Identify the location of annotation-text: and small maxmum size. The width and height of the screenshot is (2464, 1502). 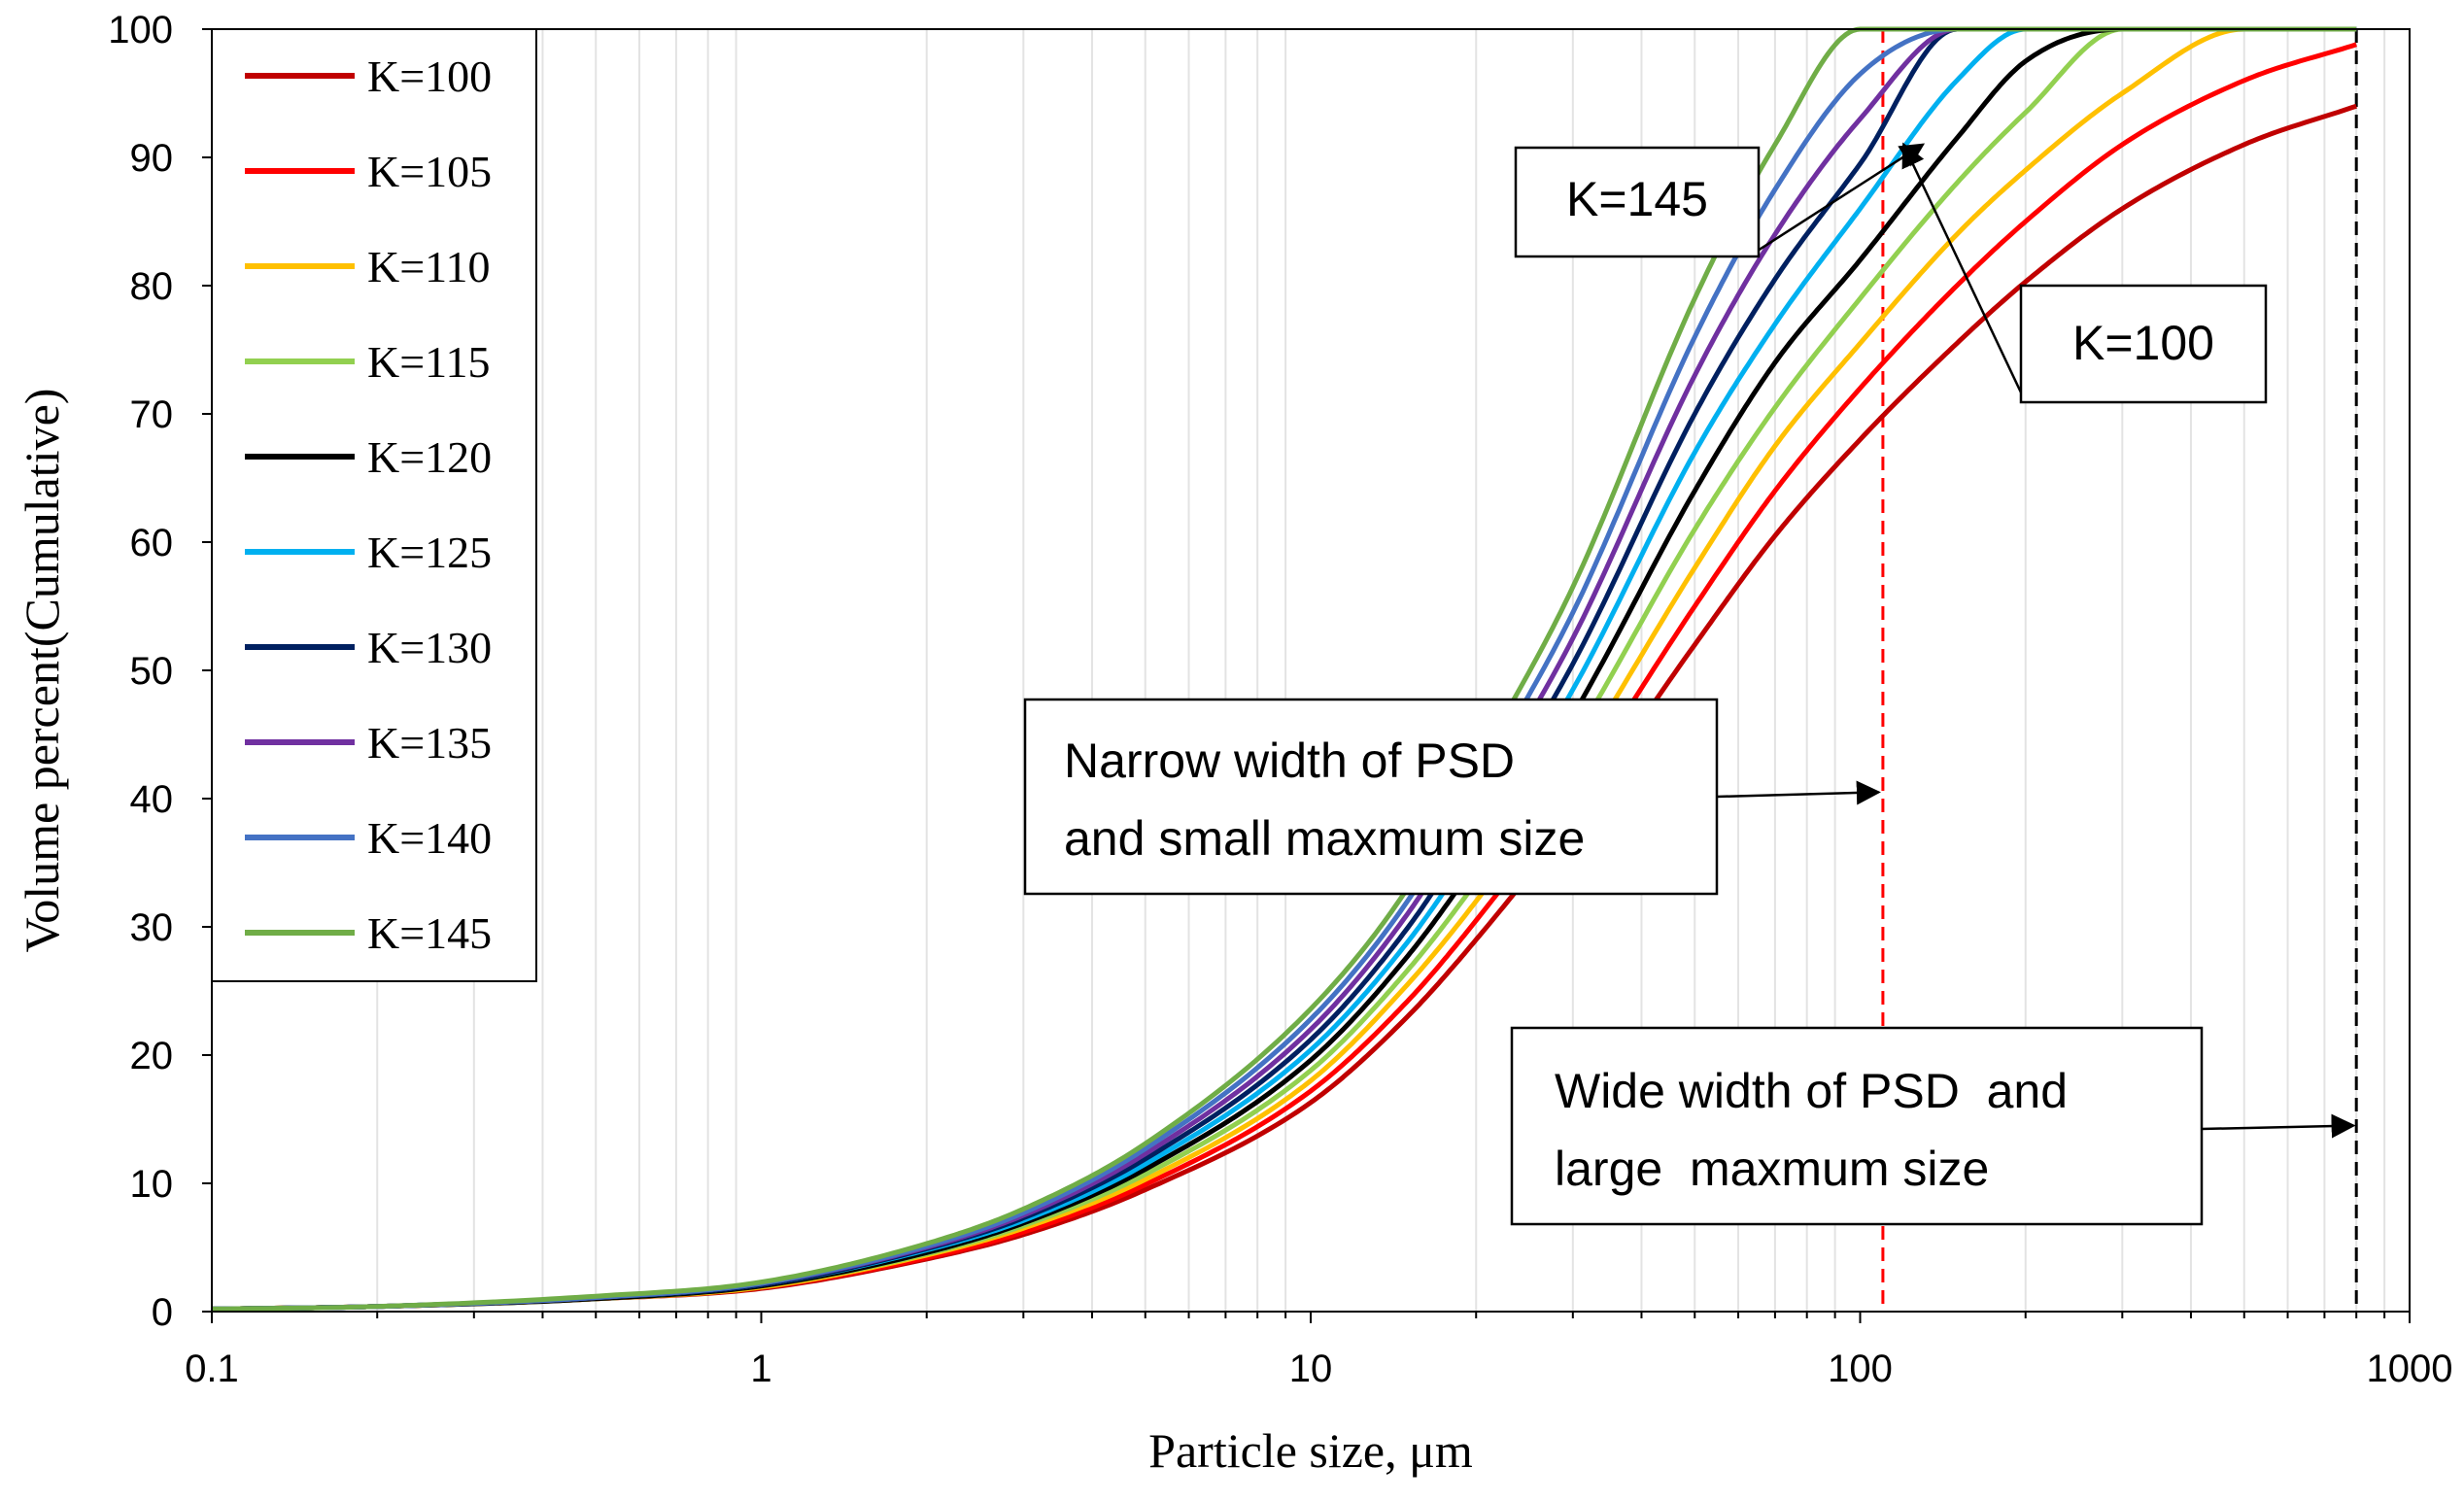
(1324, 838).